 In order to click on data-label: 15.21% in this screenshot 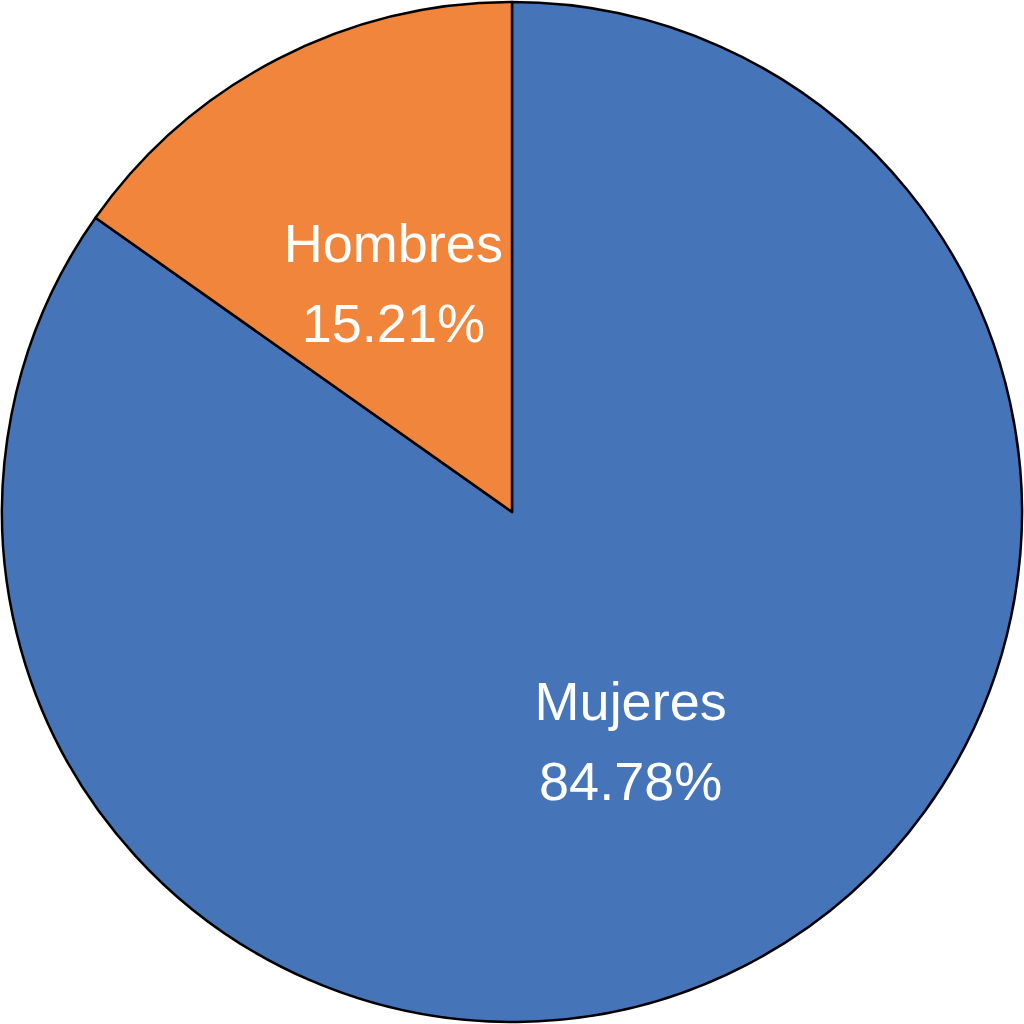, I will do `click(393, 322)`.